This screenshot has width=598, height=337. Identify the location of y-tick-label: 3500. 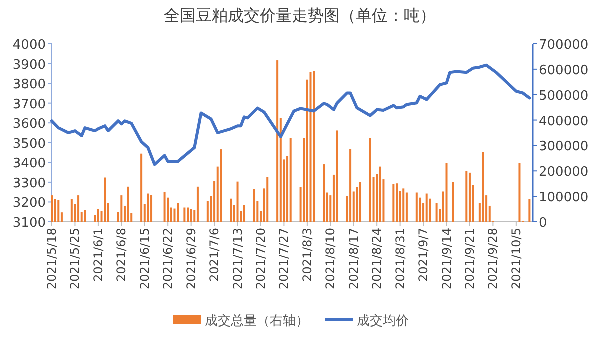
(29, 144).